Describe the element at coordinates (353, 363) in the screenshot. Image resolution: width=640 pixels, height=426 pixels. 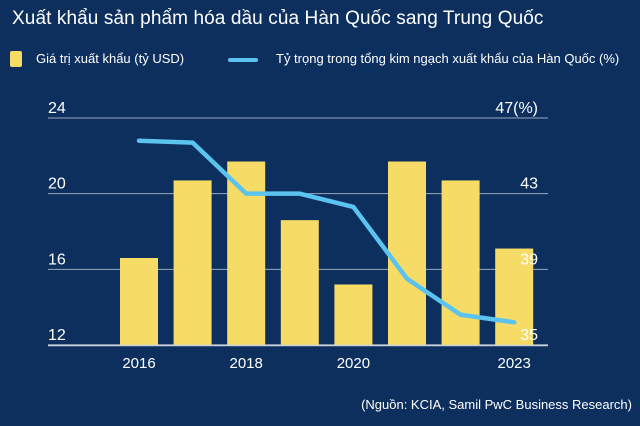
I see `x-axis-tick: 2020` at that location.